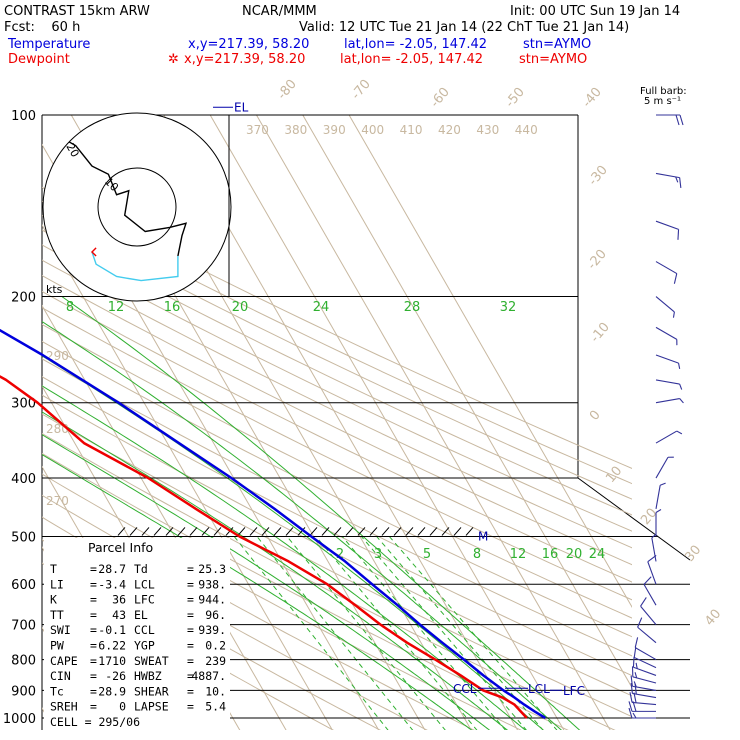 The width and height of the screenshot is (740, 740). I want to click on ccl-label: CCL, so click(465, 689).